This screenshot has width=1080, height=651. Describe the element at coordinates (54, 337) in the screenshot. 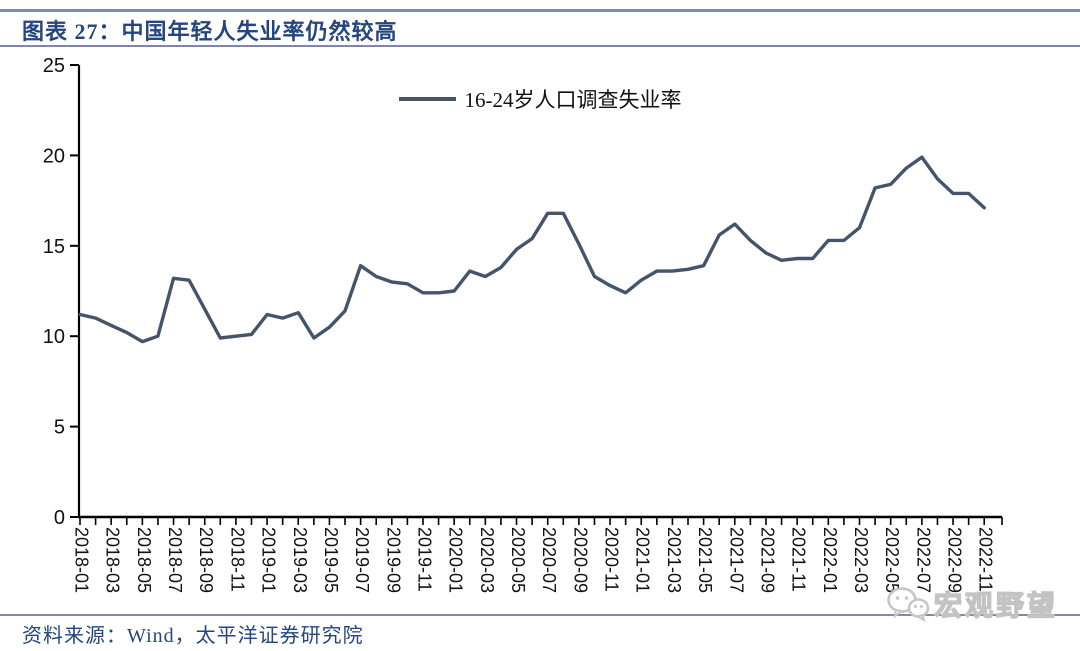

I see `y-tick-label: 10` at that location.